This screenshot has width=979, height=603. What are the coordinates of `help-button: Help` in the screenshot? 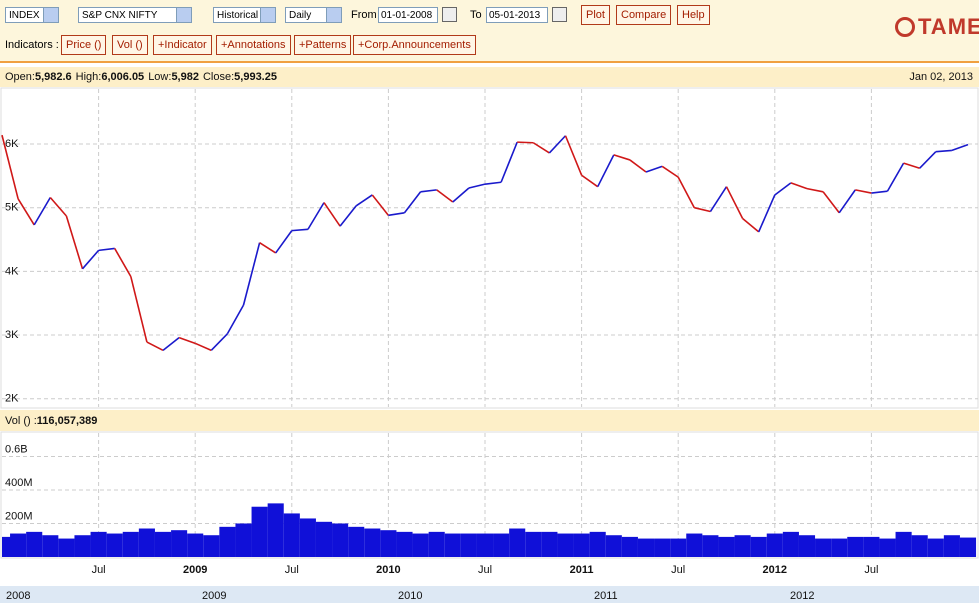 It's located at (693, 15).